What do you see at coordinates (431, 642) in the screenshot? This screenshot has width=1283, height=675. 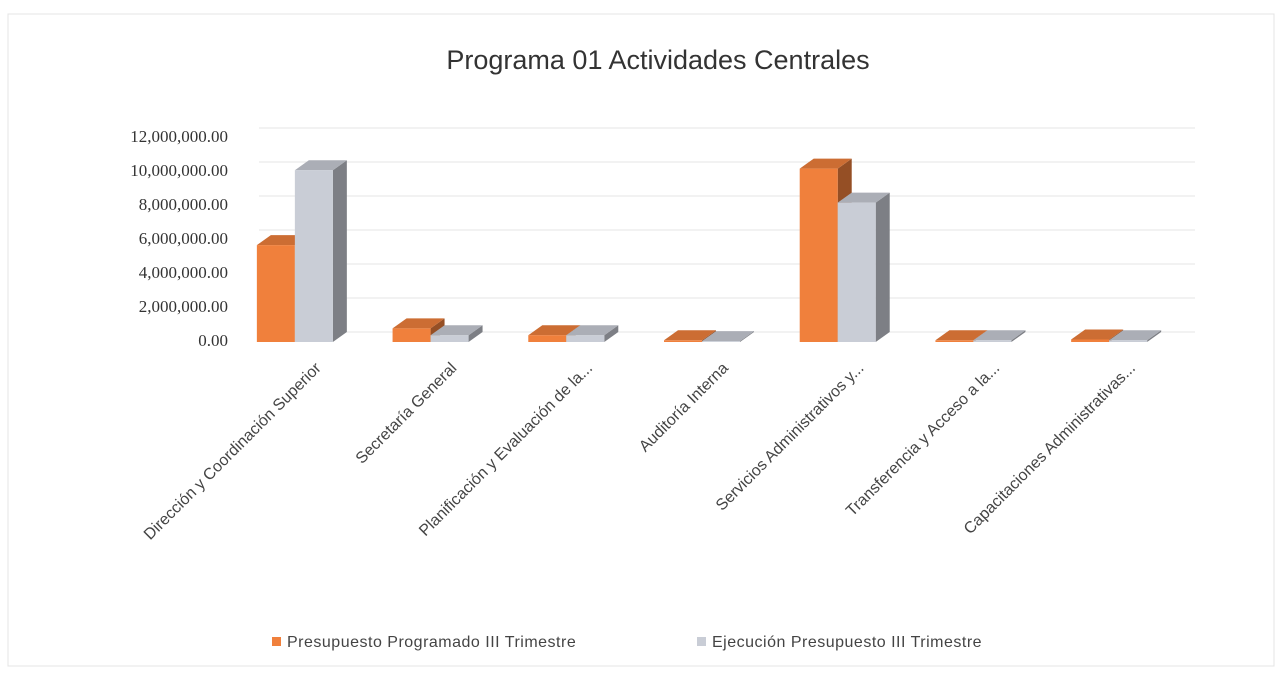 I see `legend-label: Presupuesto Programado III Trimestre` at bounding box center [431, 642].